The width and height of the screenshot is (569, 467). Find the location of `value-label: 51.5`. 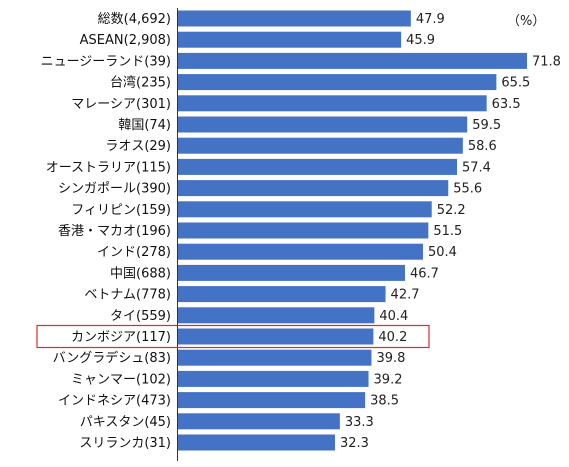

value-label: 51.5 is located at coordinates (447, 231).